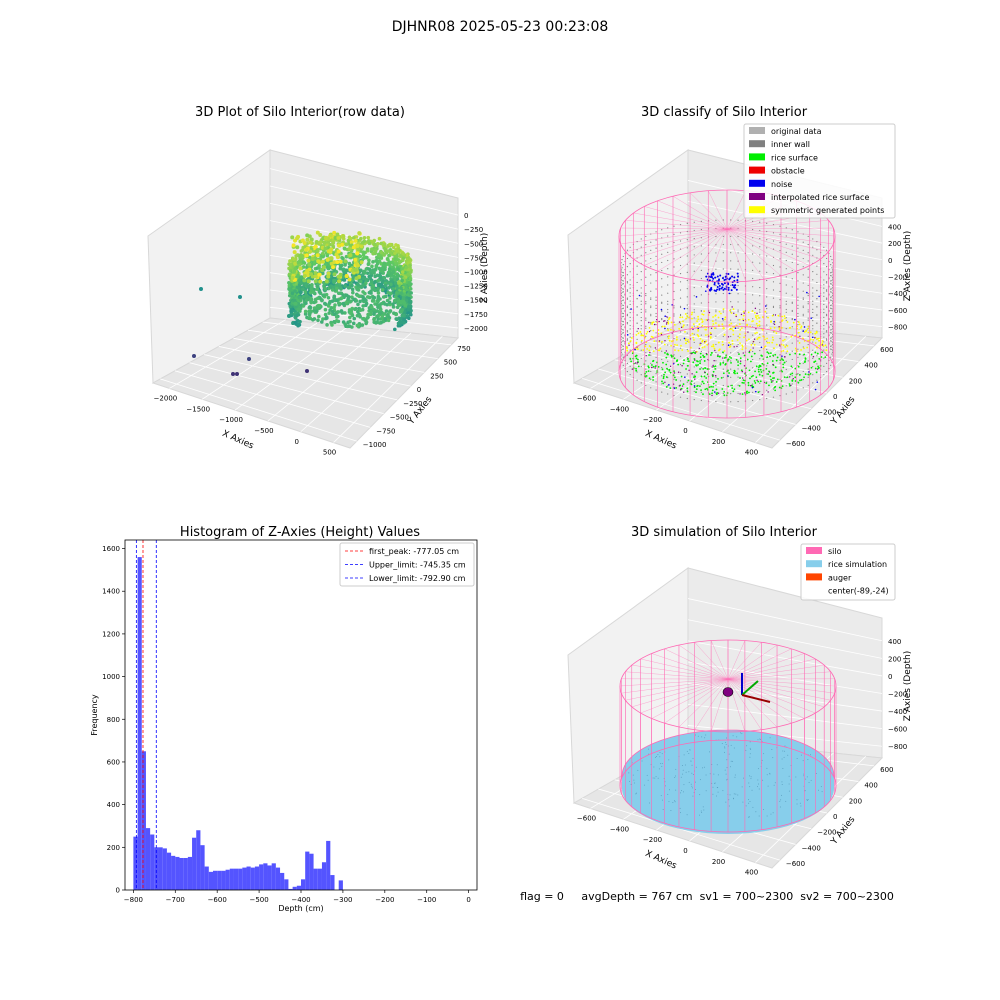 The width and height of the screenshot is (1000, 1000). What do you see at coordinates (728, 736) in the screenshot?
I see `panel-simulation-scene` at bounding box center [728, 736].